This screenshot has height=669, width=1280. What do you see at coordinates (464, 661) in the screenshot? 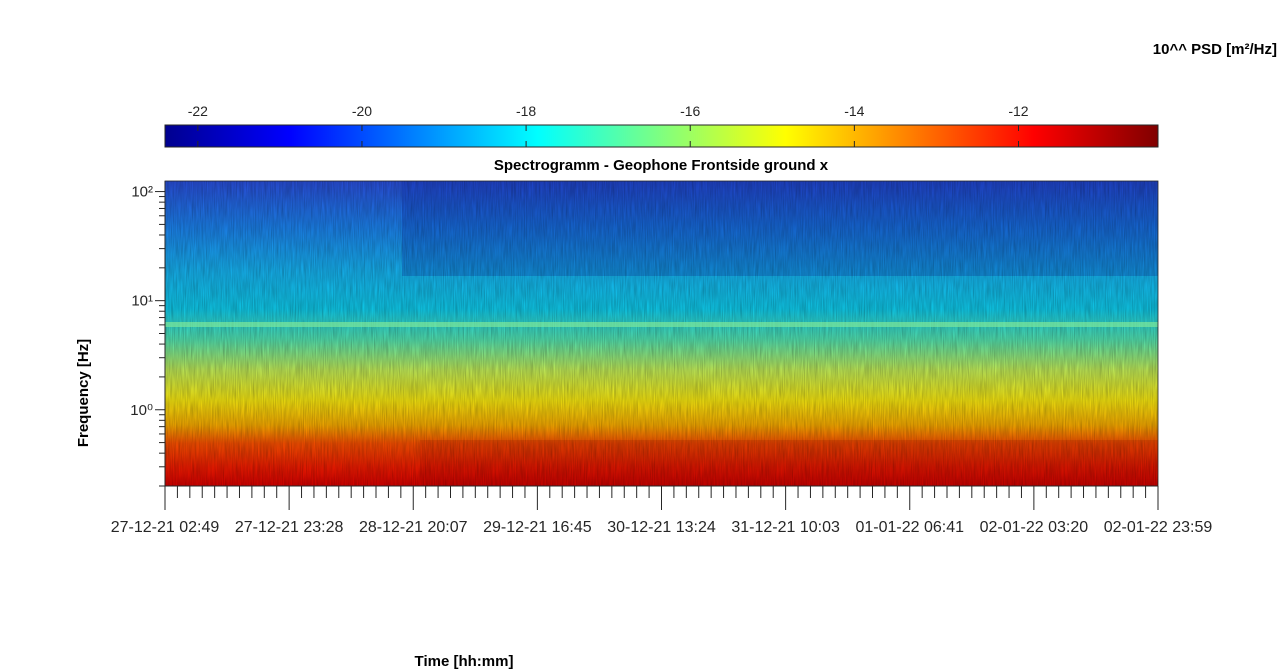
I see `x-axis-label: Time [hh:mm]` at bounding box center [464, 661].